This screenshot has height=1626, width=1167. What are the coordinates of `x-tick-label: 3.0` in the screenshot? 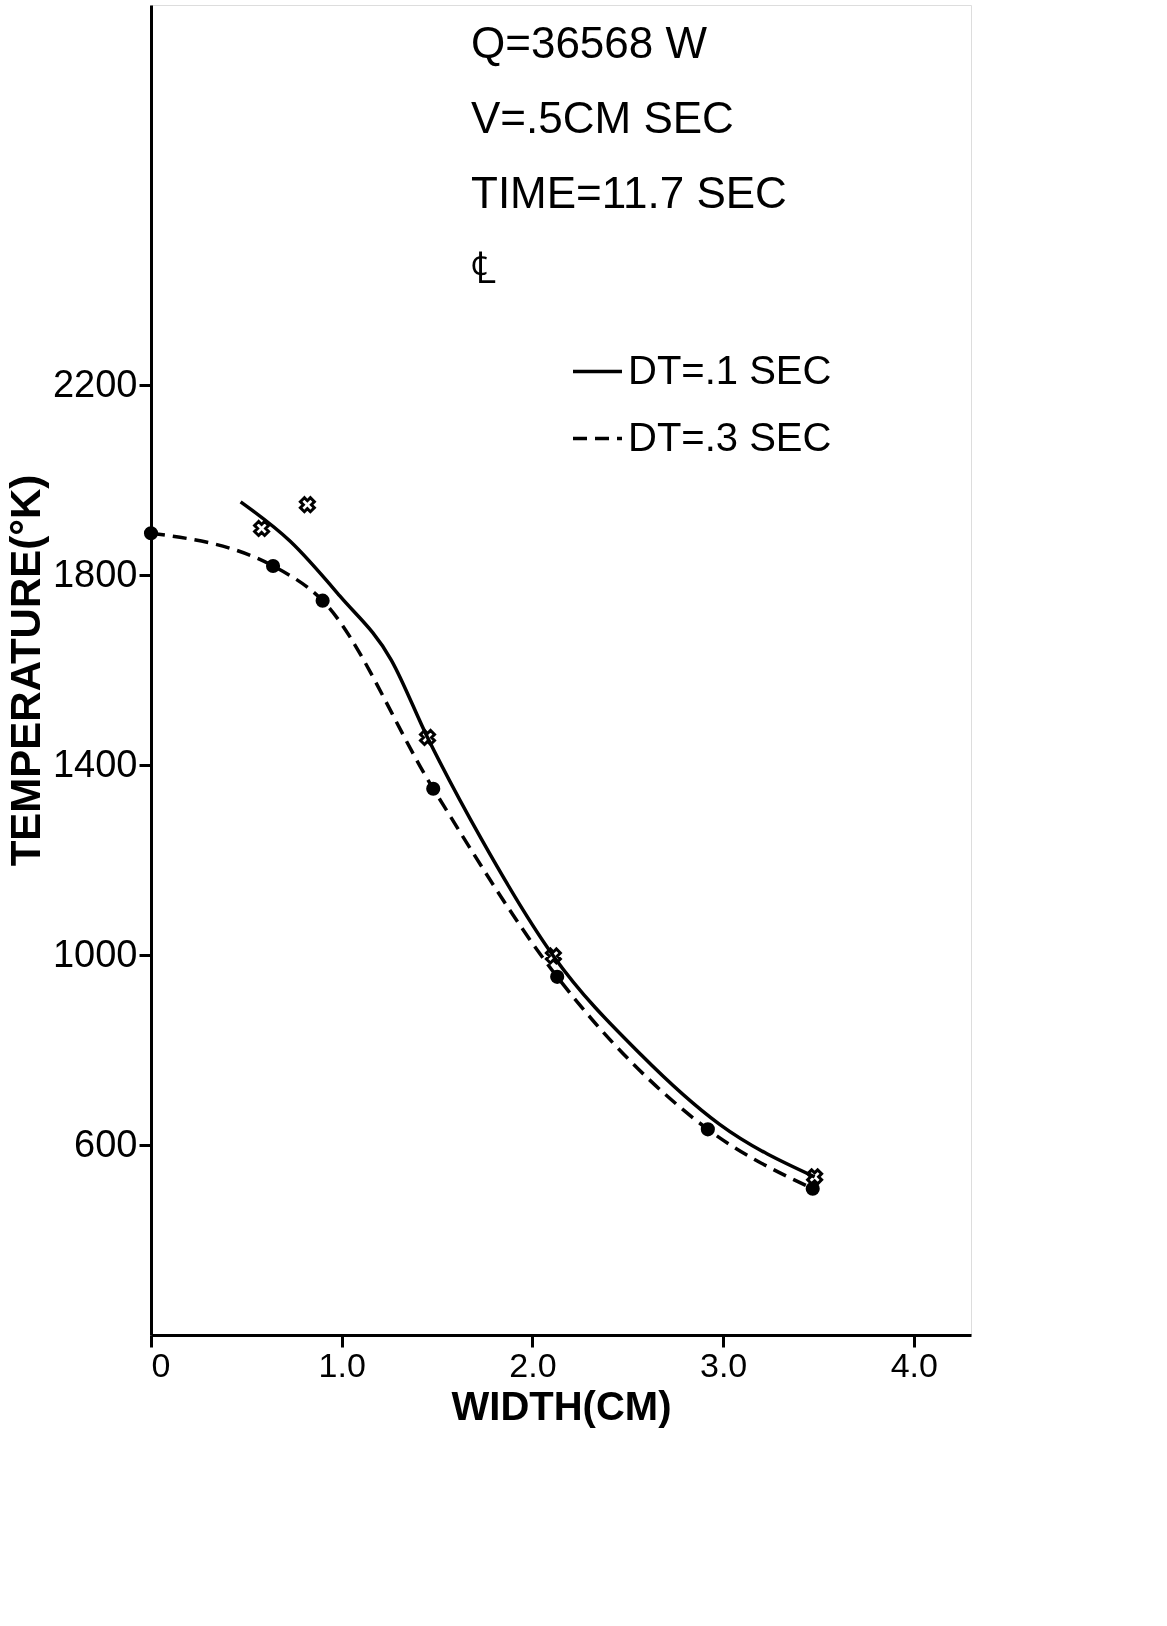 It's located at (723, 1364).